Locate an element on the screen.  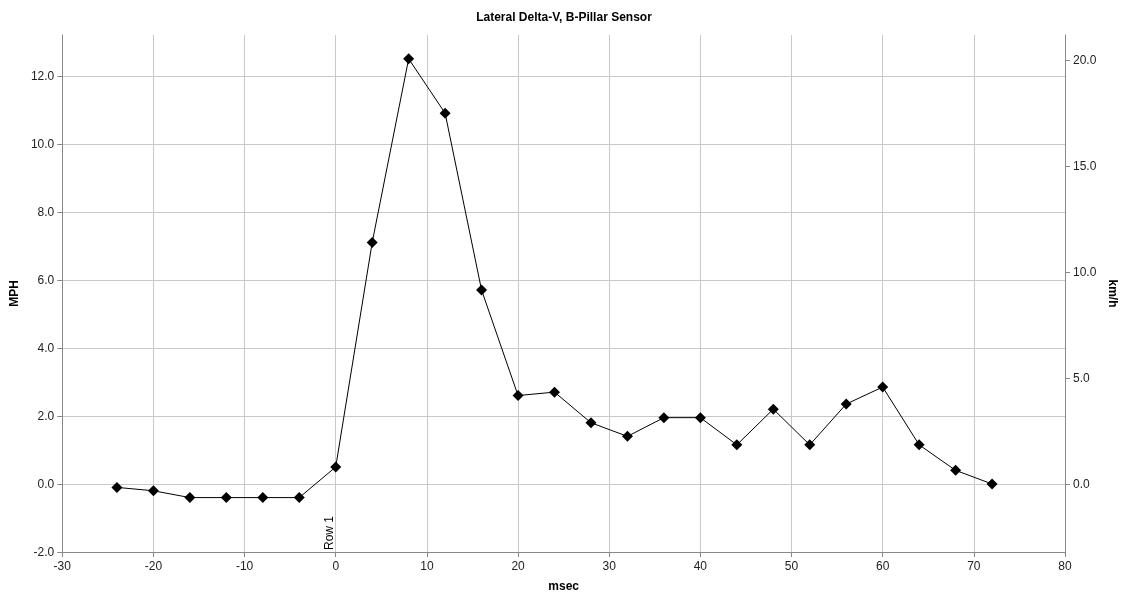
y-tick-label: 6.0 is located at coordinates (46, 279).